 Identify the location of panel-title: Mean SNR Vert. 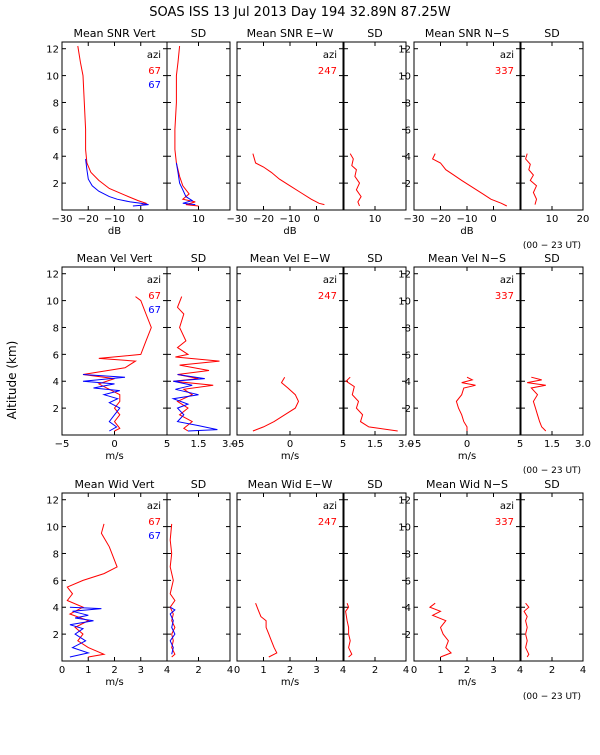
(114, 33).